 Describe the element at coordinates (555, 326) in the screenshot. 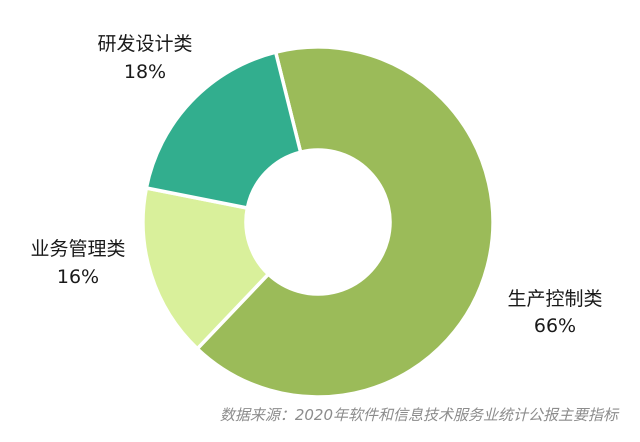

I see `slice-value-production-control: 66%` at that location.